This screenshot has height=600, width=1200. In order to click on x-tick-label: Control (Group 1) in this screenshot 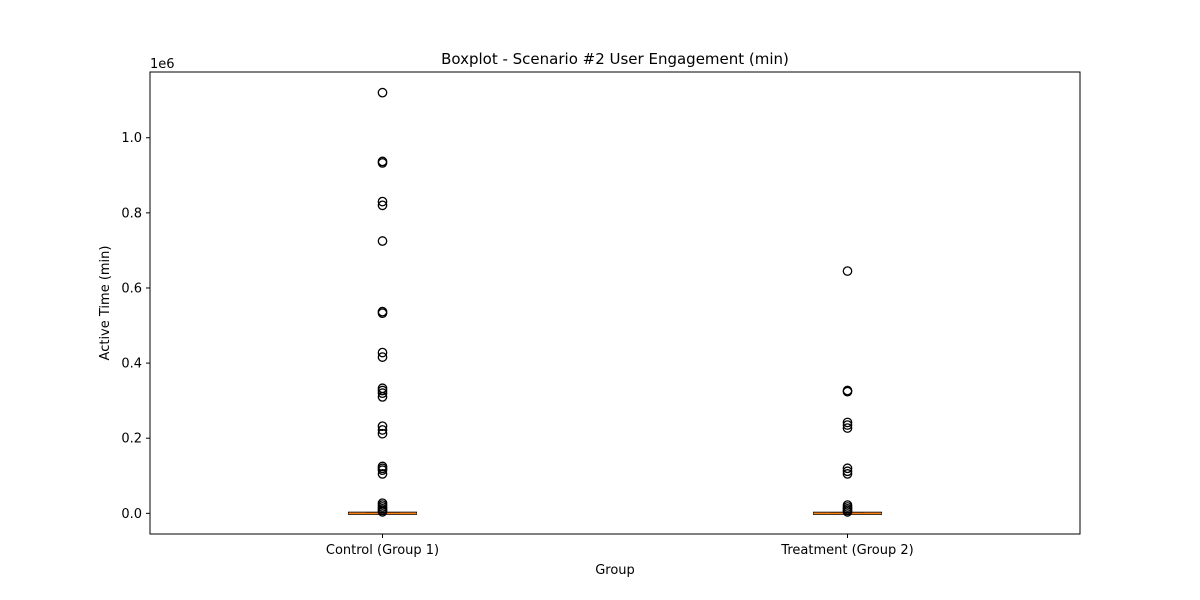, I will do `click(382, 550)`.